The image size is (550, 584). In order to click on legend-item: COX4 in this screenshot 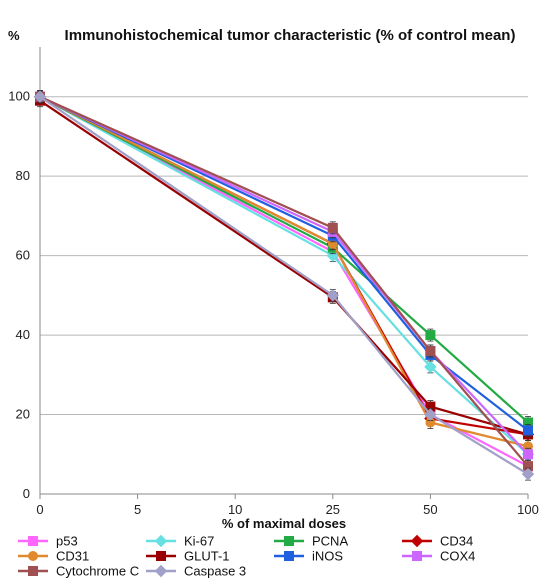, I will do `click(438, 556)`.